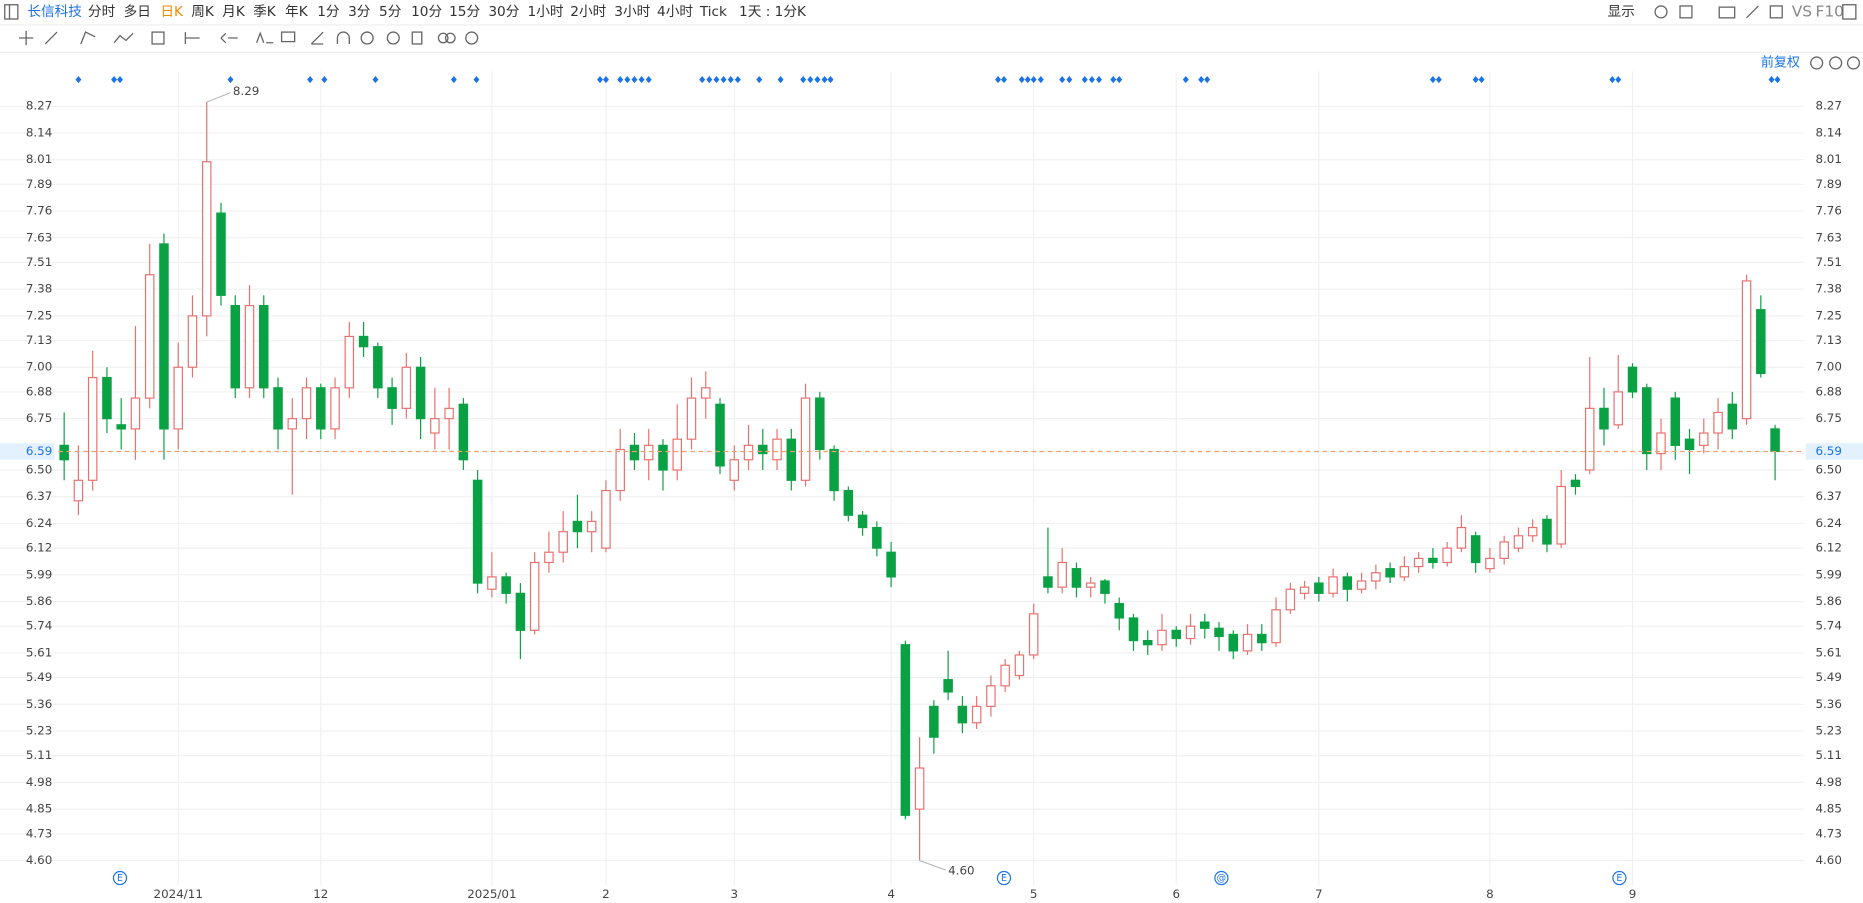 This screenshot has height=903, width=1863. What do you see at coordinates (1817, 63) in the screenshot?
I see `reset-icon` at bounding box center [1817, 63].